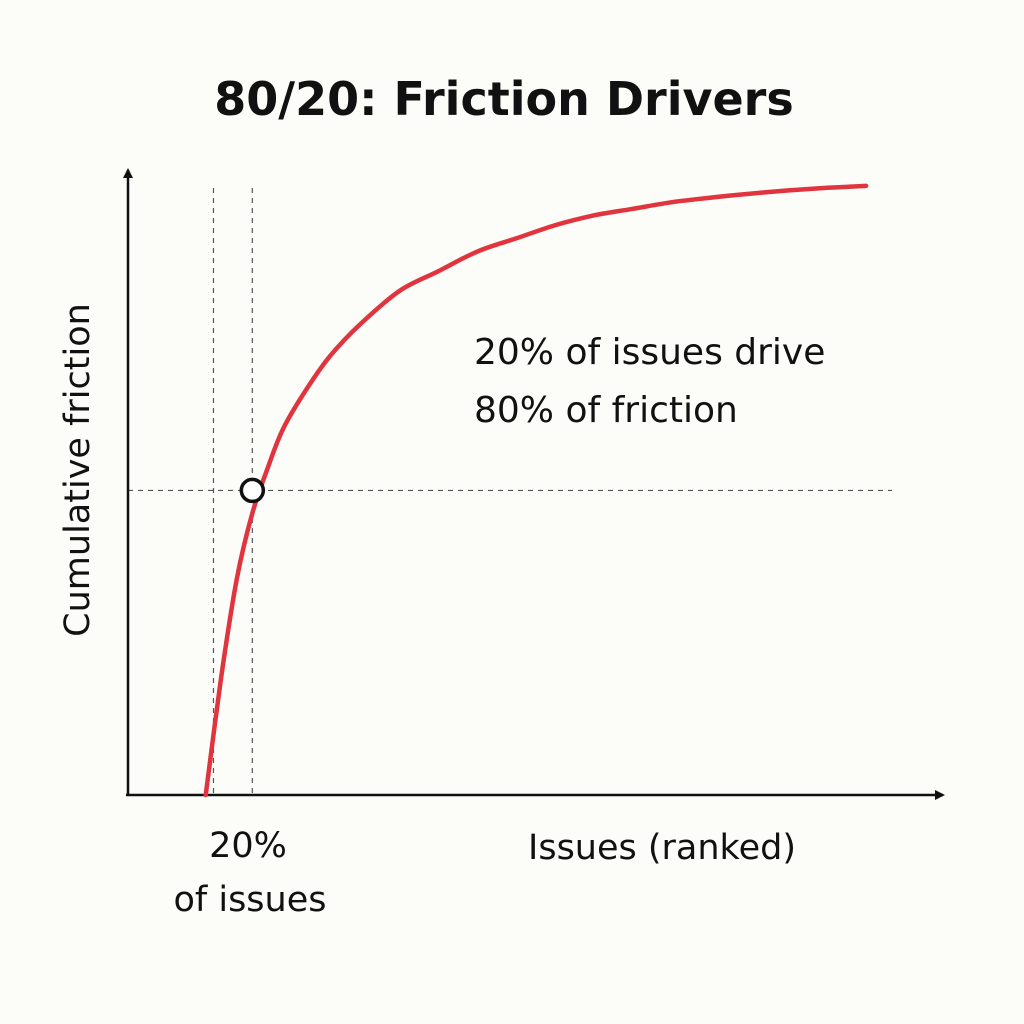 Image resolution: width=1024 pixels, height=1024 pixels. What do you see at coordinates (248, 846) in the screenshot?
I see `x-marker-label-line1: 20%` at bounding box center [248, 846].